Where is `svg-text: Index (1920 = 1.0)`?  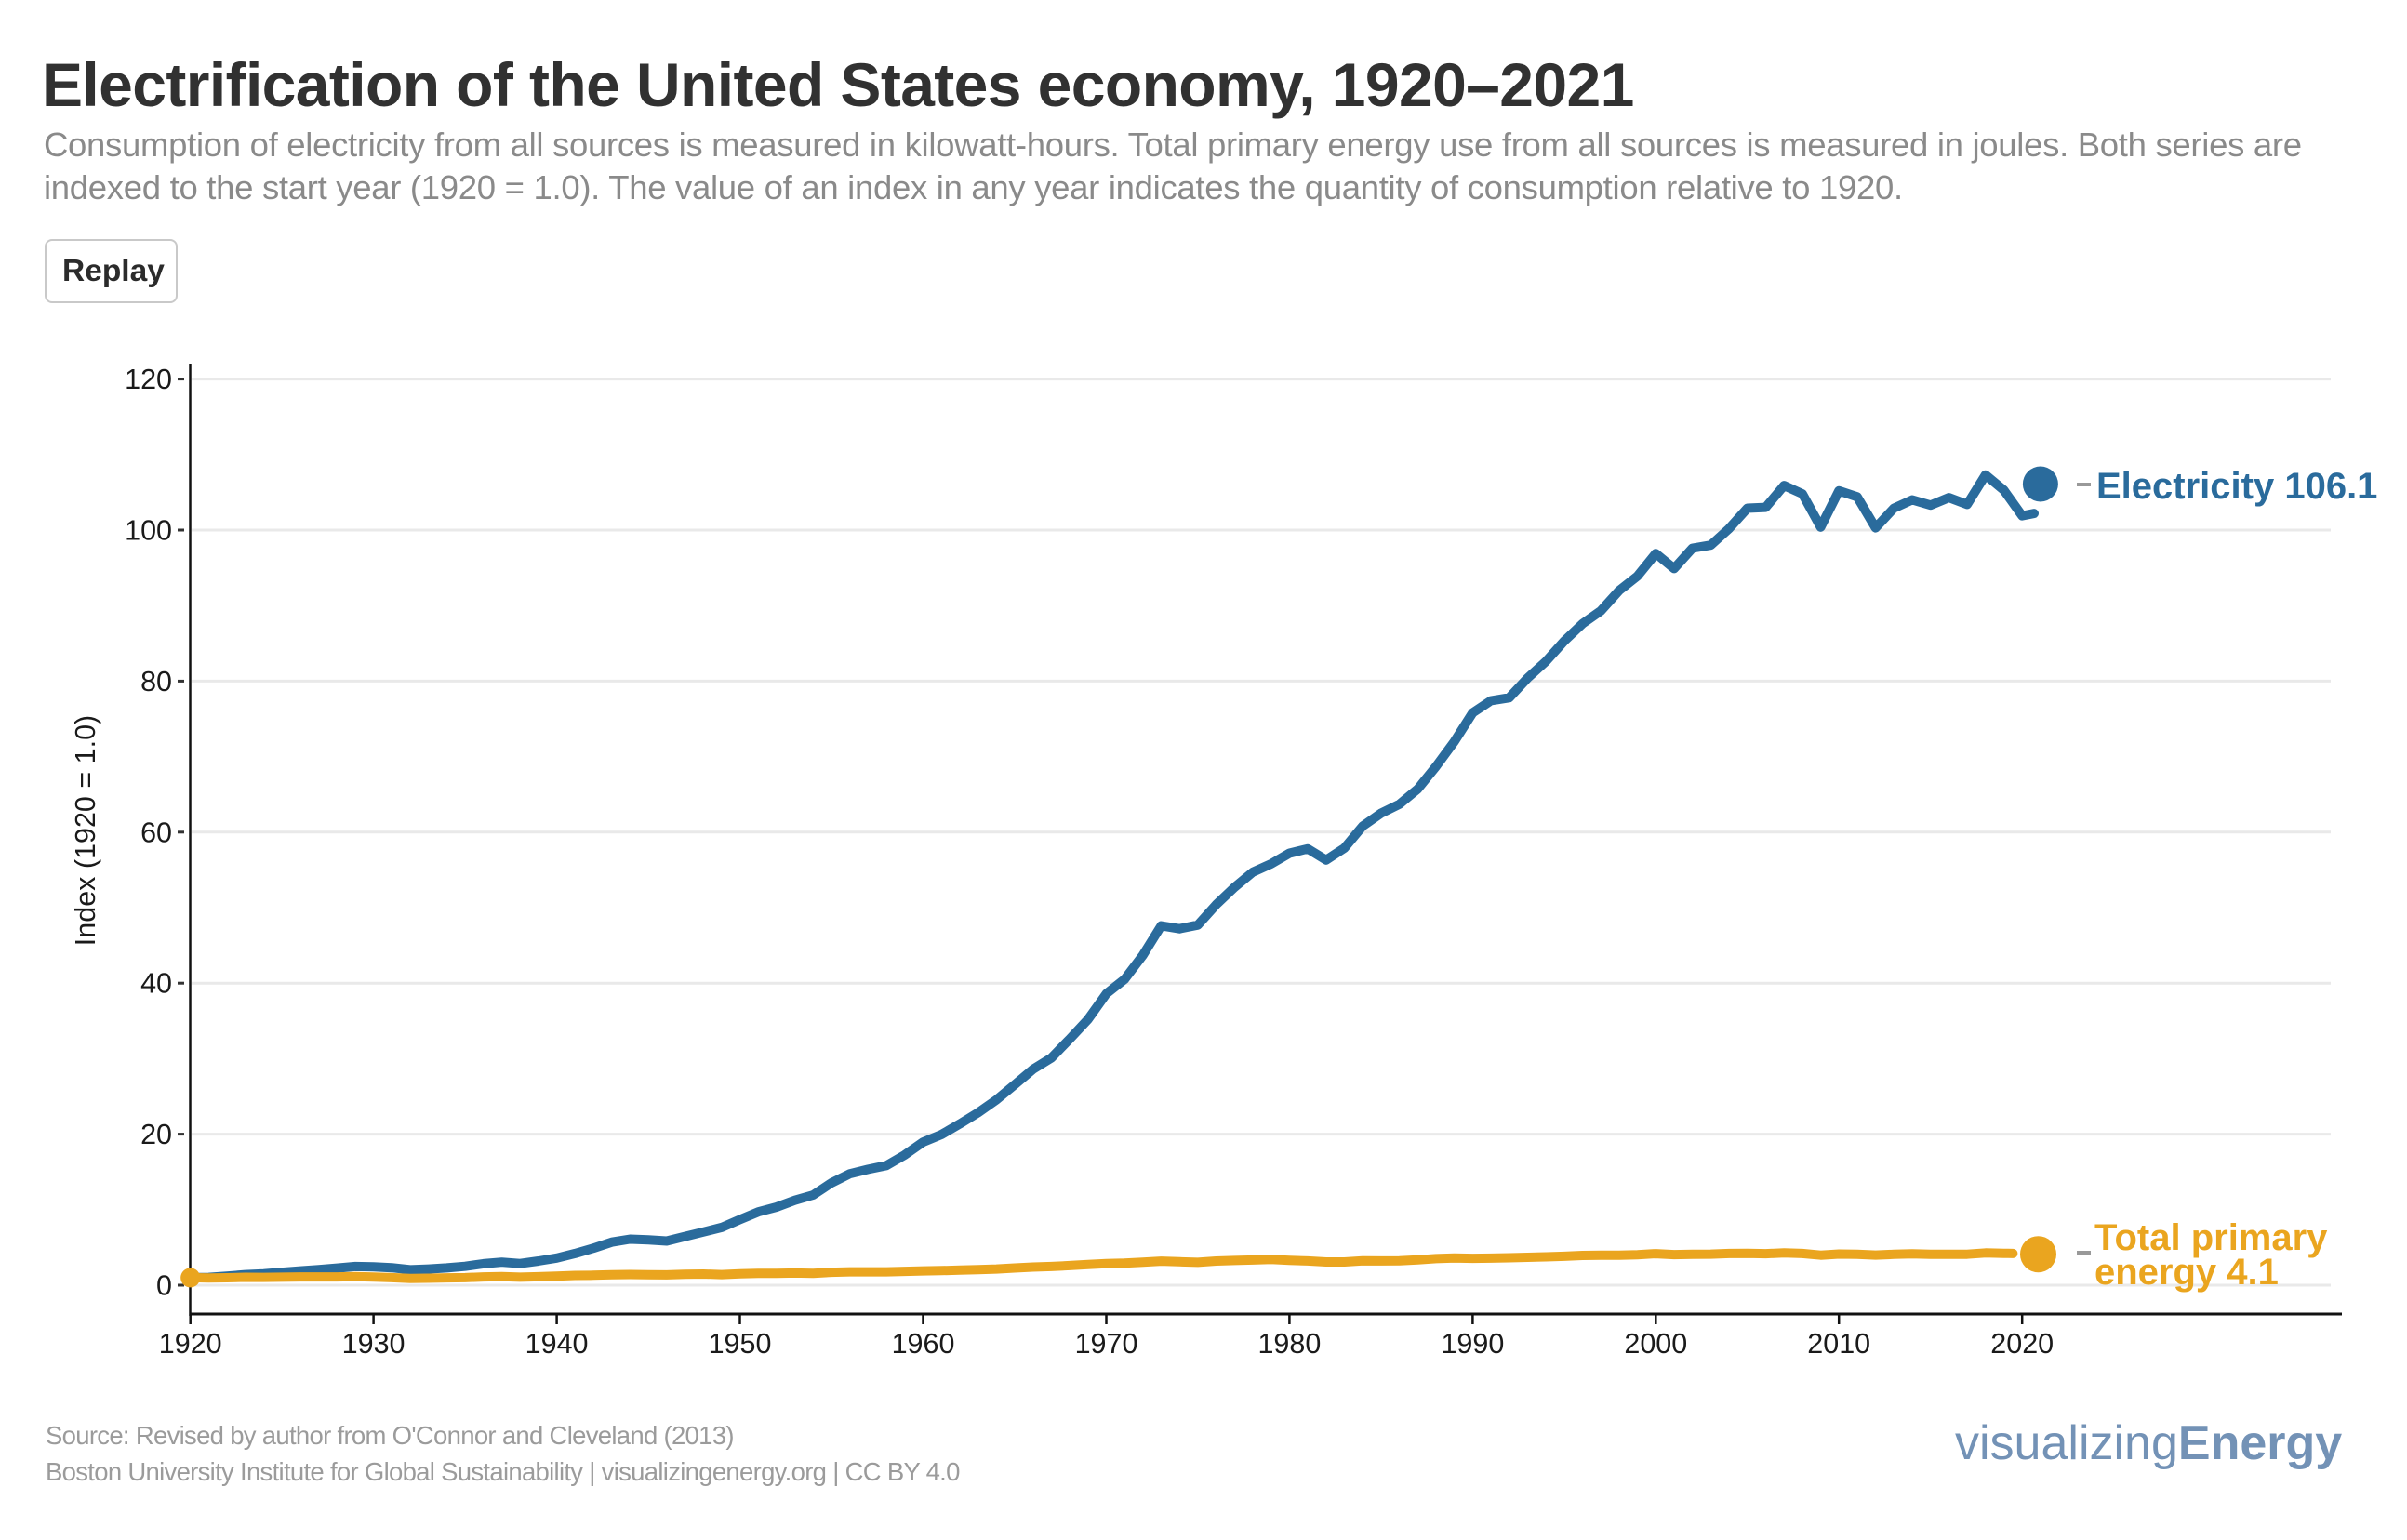 svg-text: Index (1920 = 1.0) is located at coordinates (85, 830).